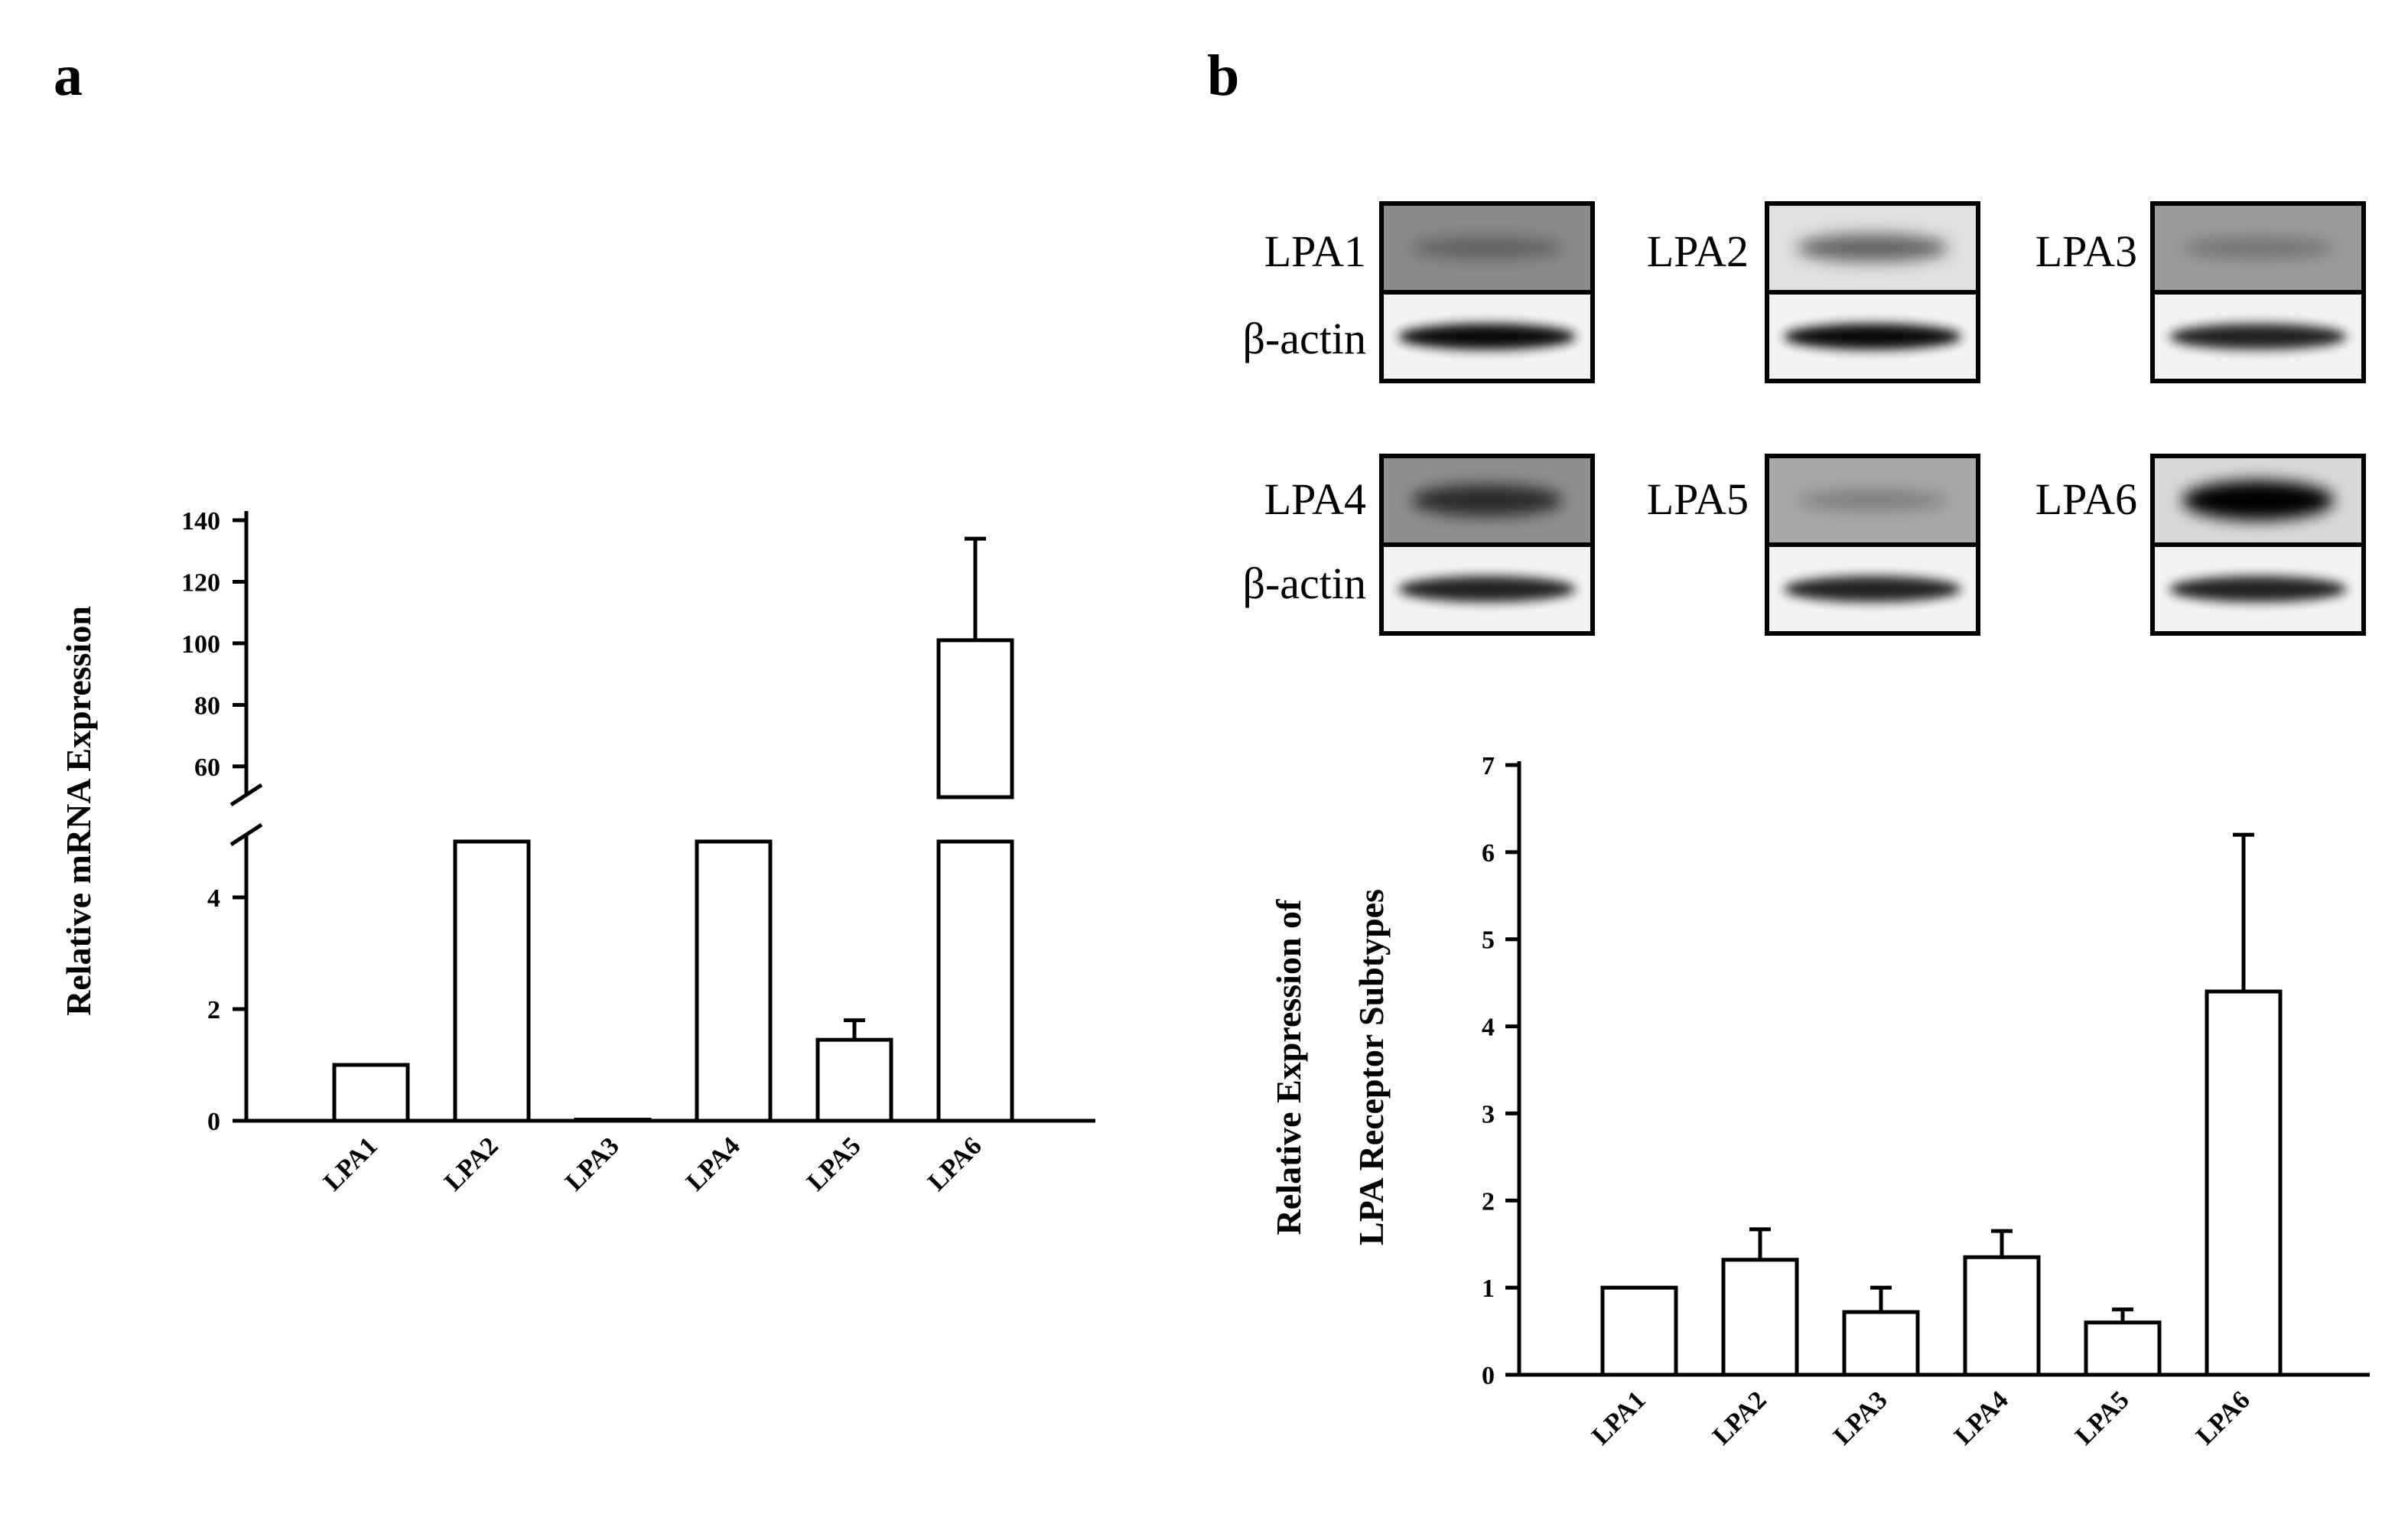 This screenshot has width=2408, height=1514. Describe the element at coordinates (1488, 853) in the screenshot. I see `panel-b-y-tick-label: 6` at that location.